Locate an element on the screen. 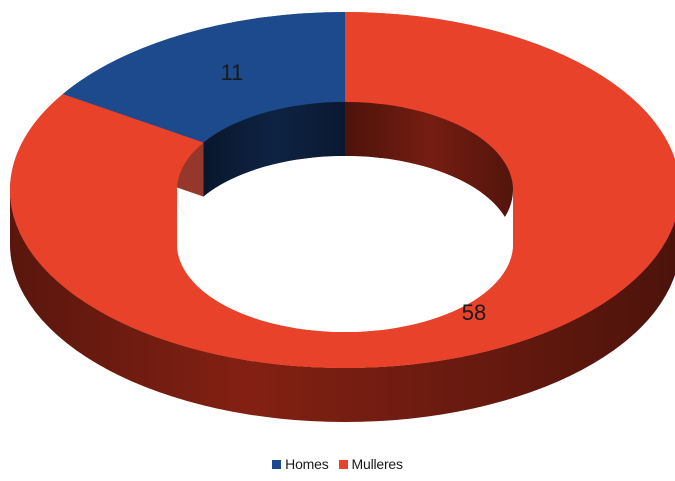  legend-label-homes: Homes is located at coordinates (307, 464).